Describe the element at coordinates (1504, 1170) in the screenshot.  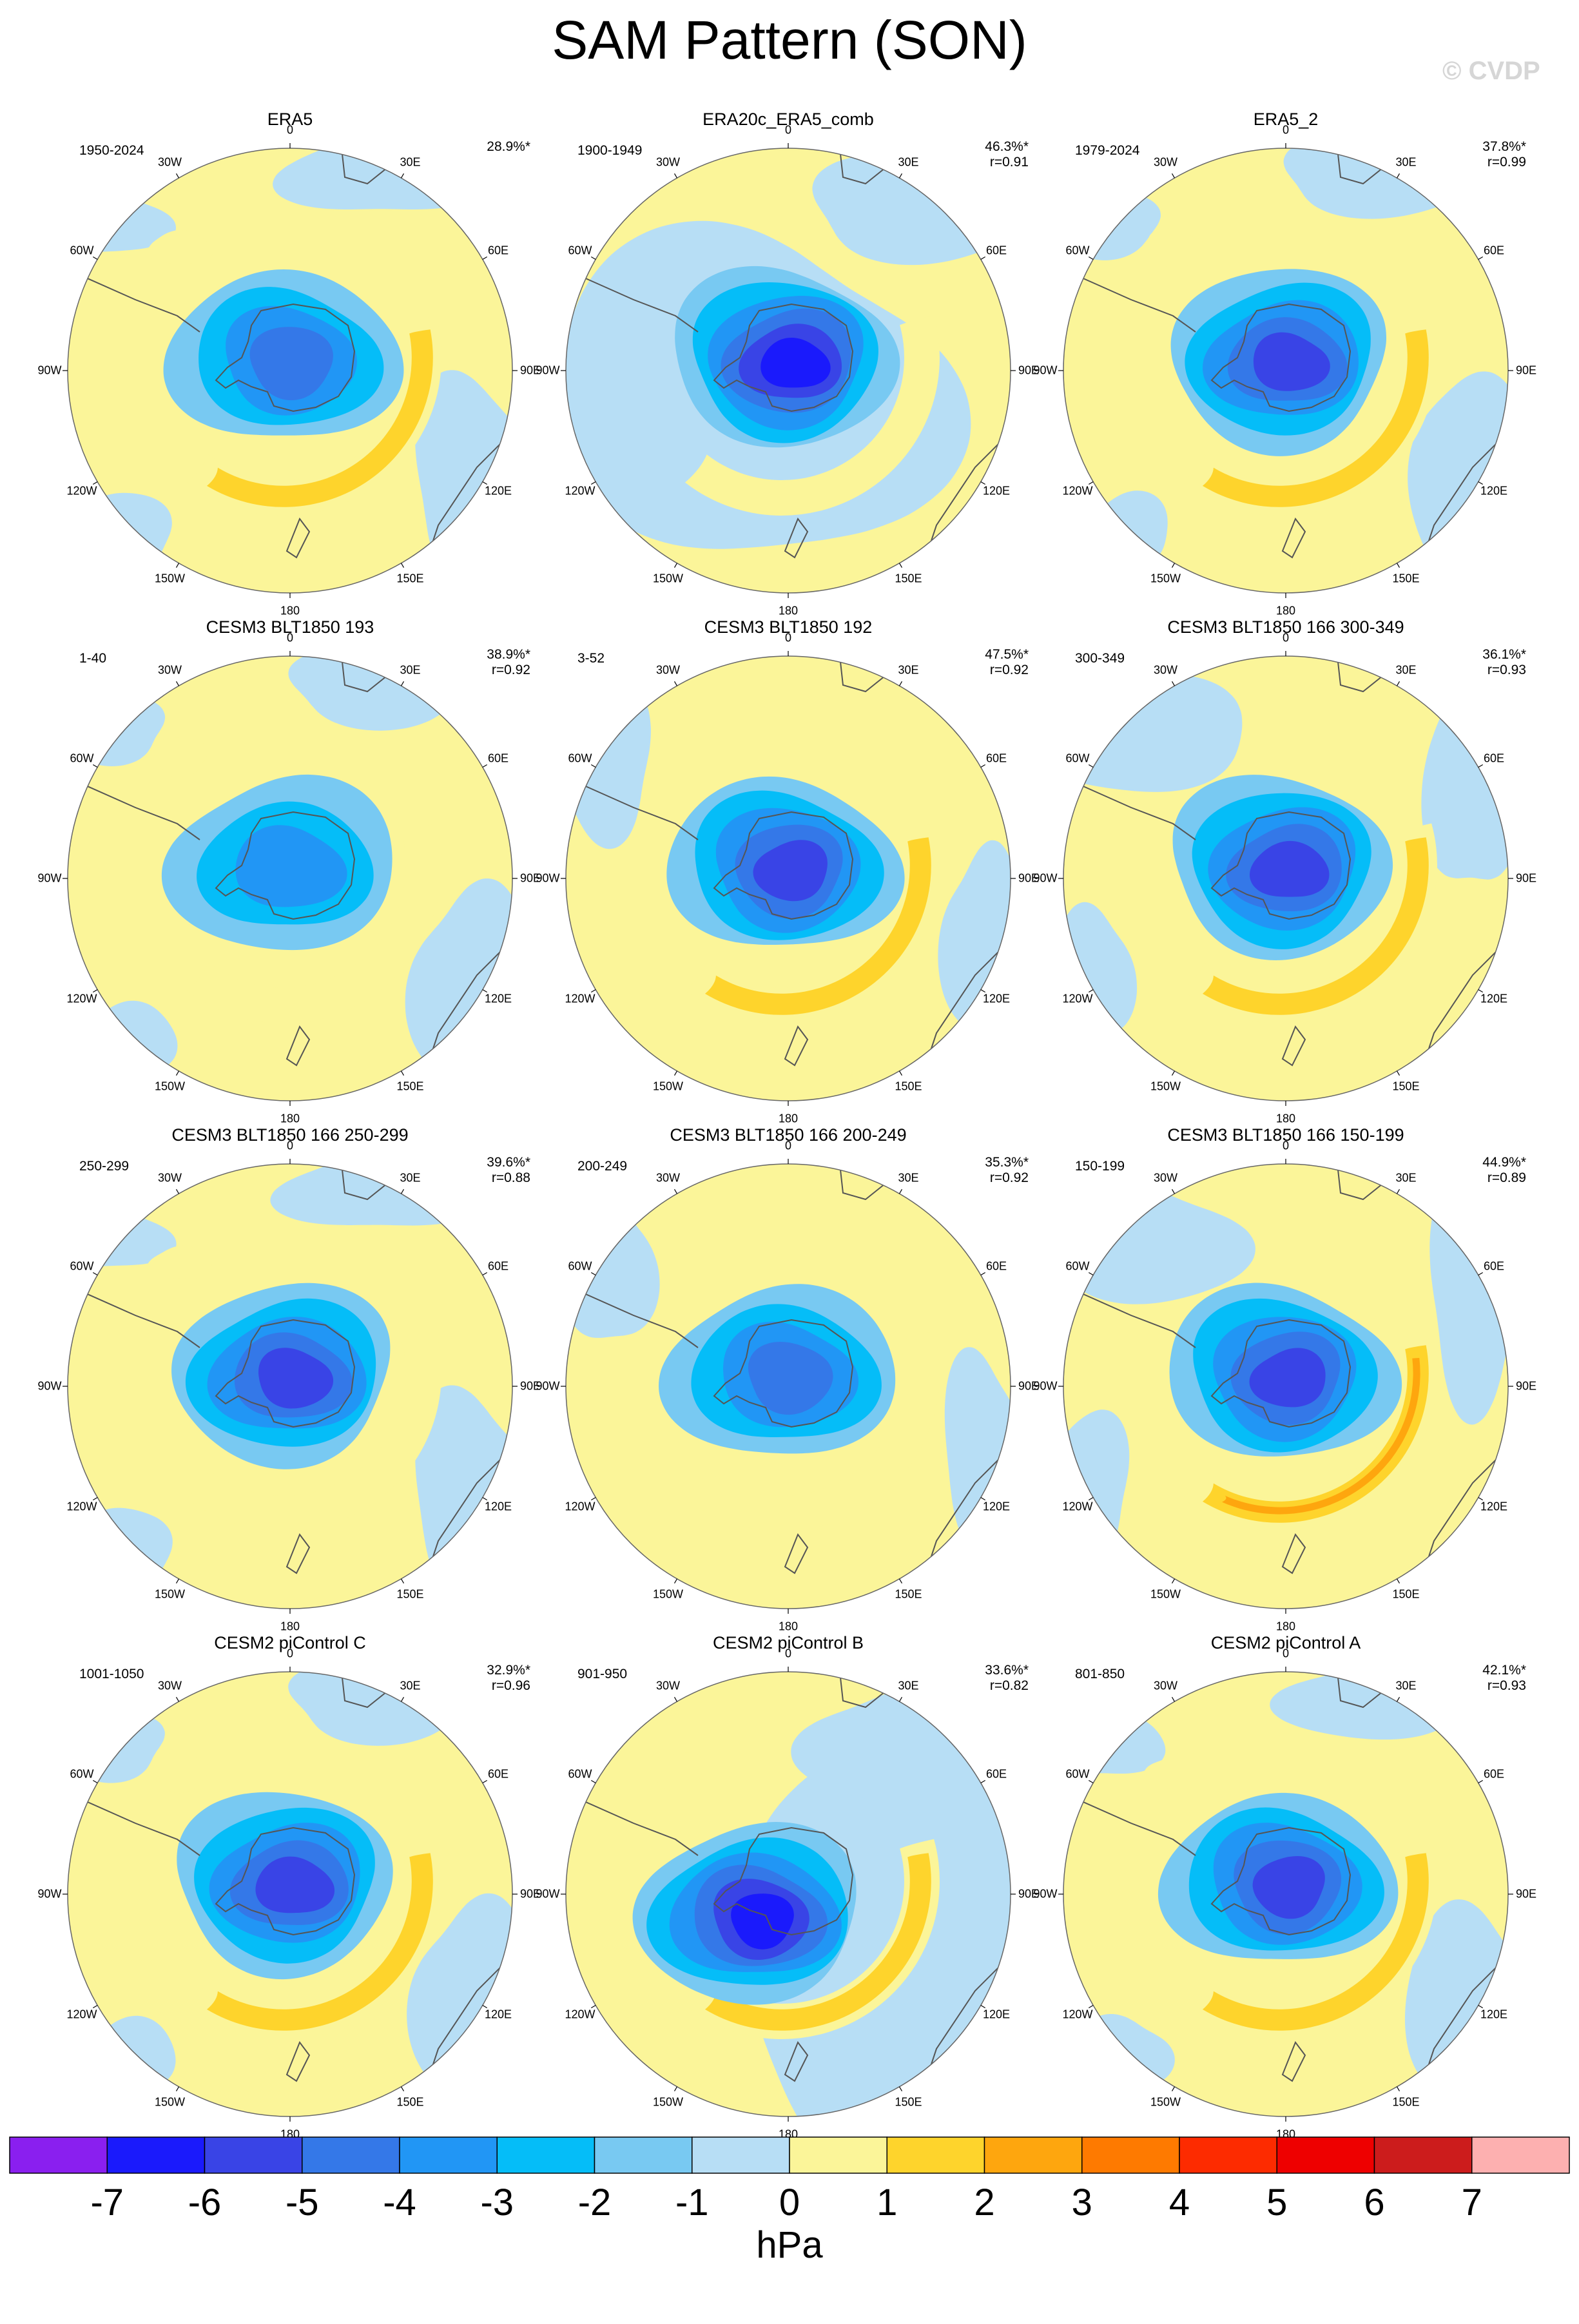
I see `variance-label: 44.9%* r=0.89` at that location.